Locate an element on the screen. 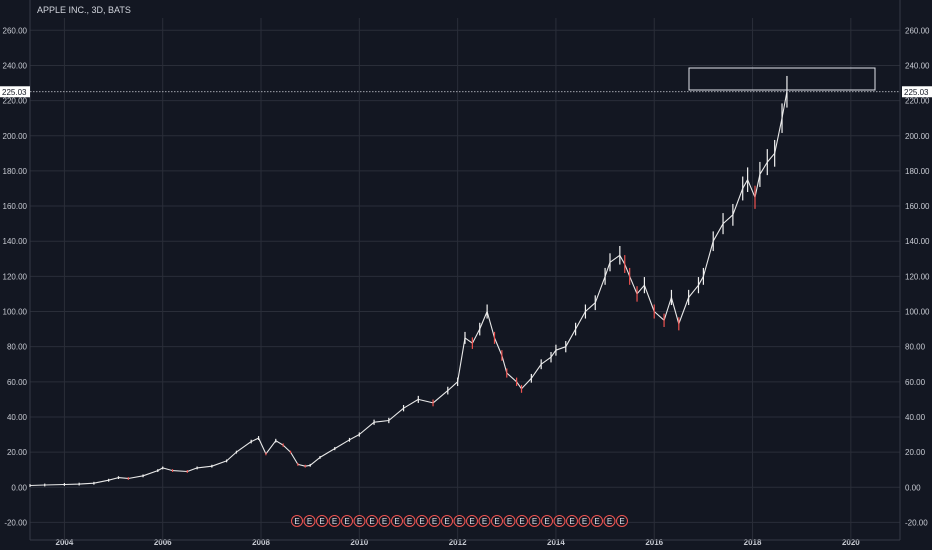  y-tick-label-left: 20.00 is located at coordinates (17, 452).